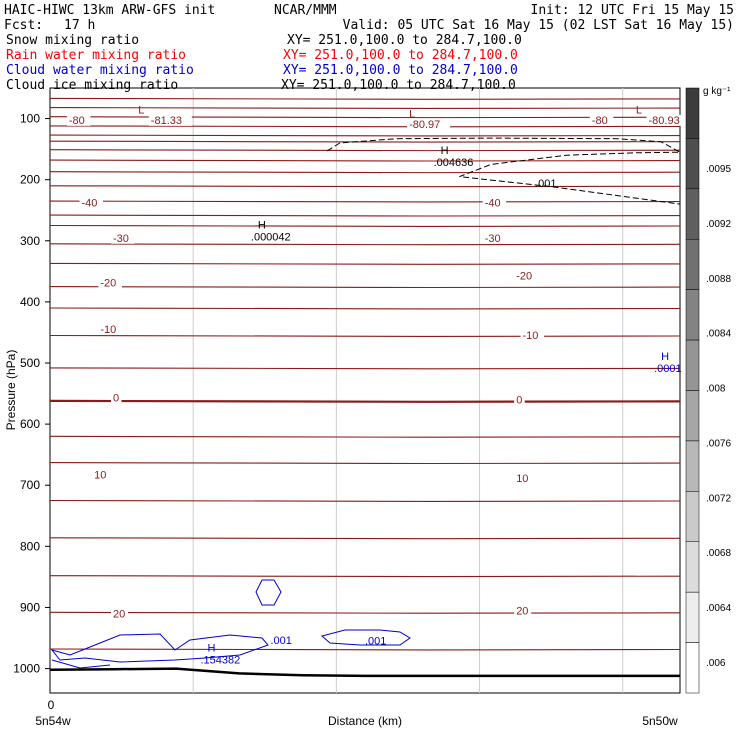 This screenshot has height=740, width=740. What do you see at coordinates (718, 334) in the screenshot?
I see `colorbar-label: .0084` at bounding box center [718, 334].